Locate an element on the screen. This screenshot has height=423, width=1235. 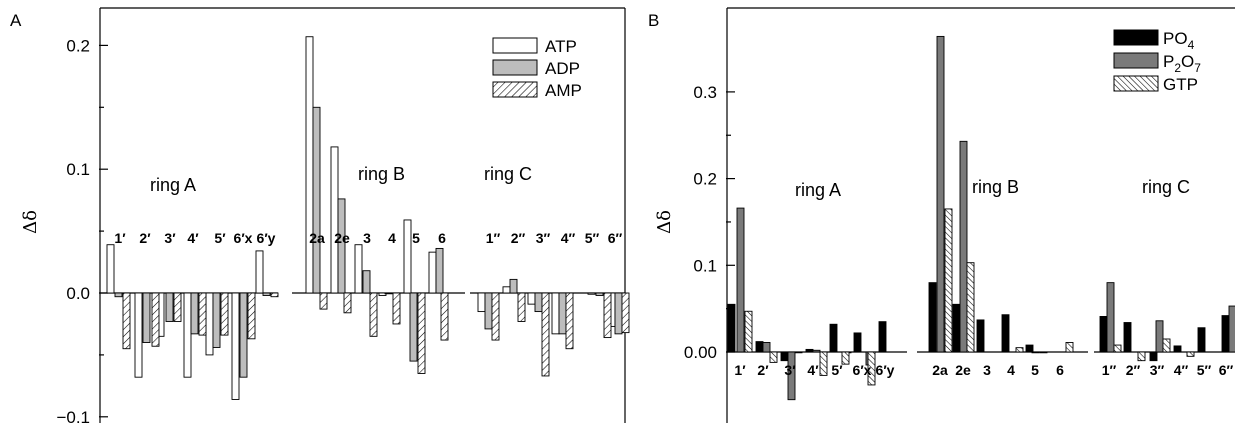
y-tick-label: 0.0 is located at coordinates (78, 293).